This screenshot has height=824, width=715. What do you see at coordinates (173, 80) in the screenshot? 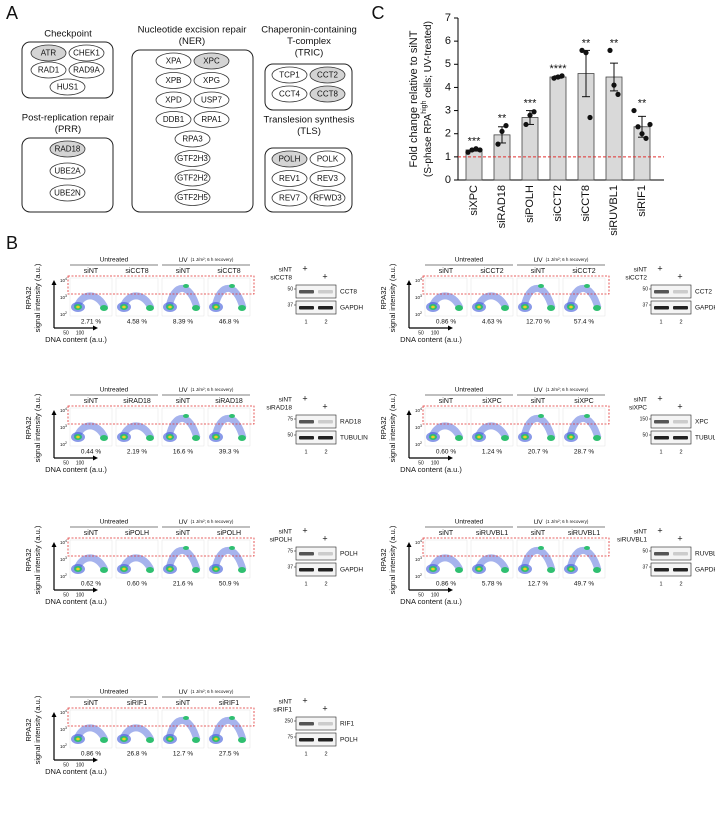
I see `gene-label: XPB` at bounding box center [173, 80].